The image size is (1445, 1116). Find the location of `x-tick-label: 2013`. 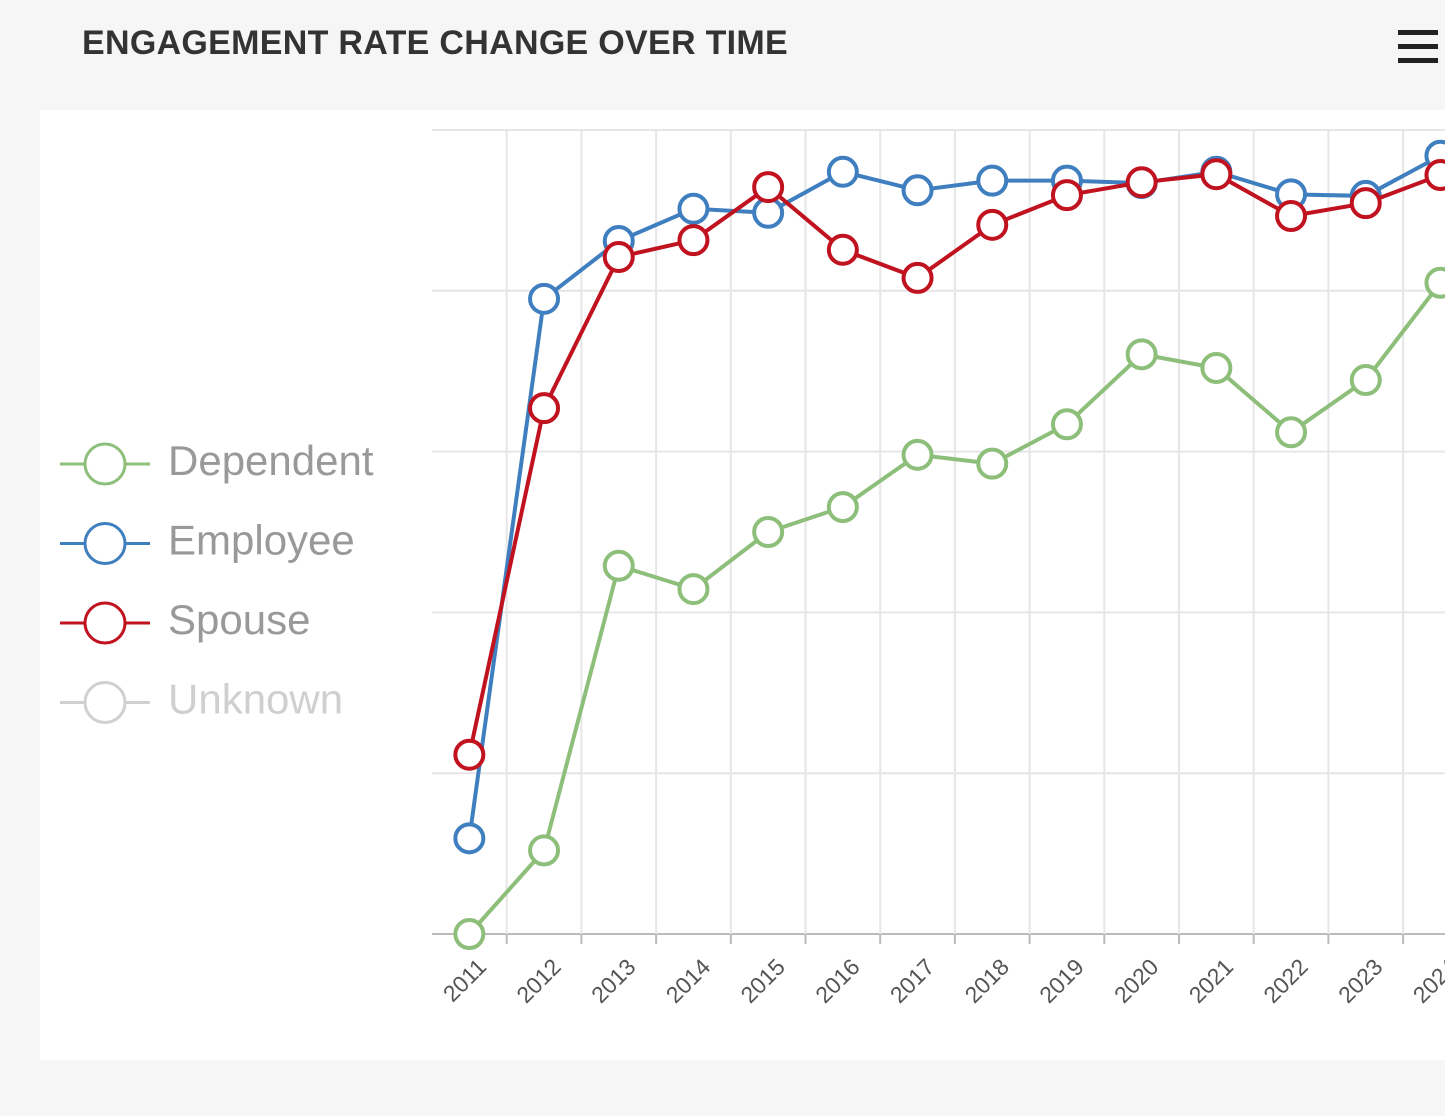

x-tick-label: 2013 is located at coordinates (613, 980).